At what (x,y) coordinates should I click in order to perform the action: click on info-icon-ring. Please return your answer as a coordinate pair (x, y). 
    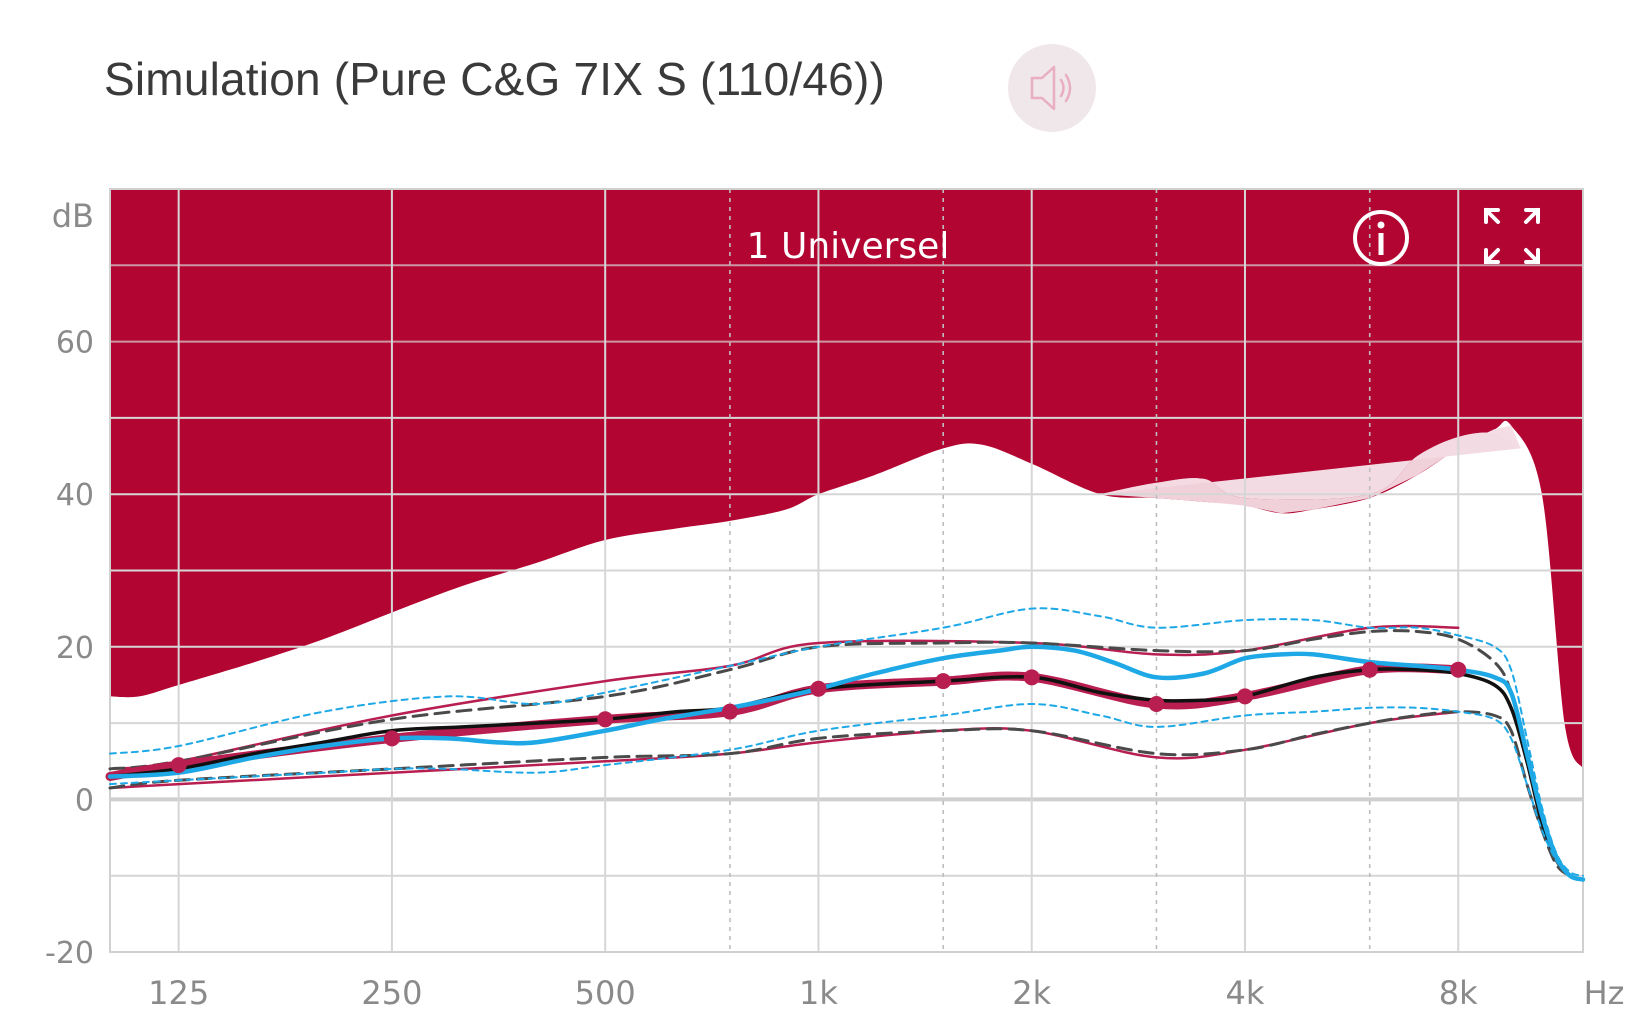
    Looking at the image, I should click on (1381, 238).